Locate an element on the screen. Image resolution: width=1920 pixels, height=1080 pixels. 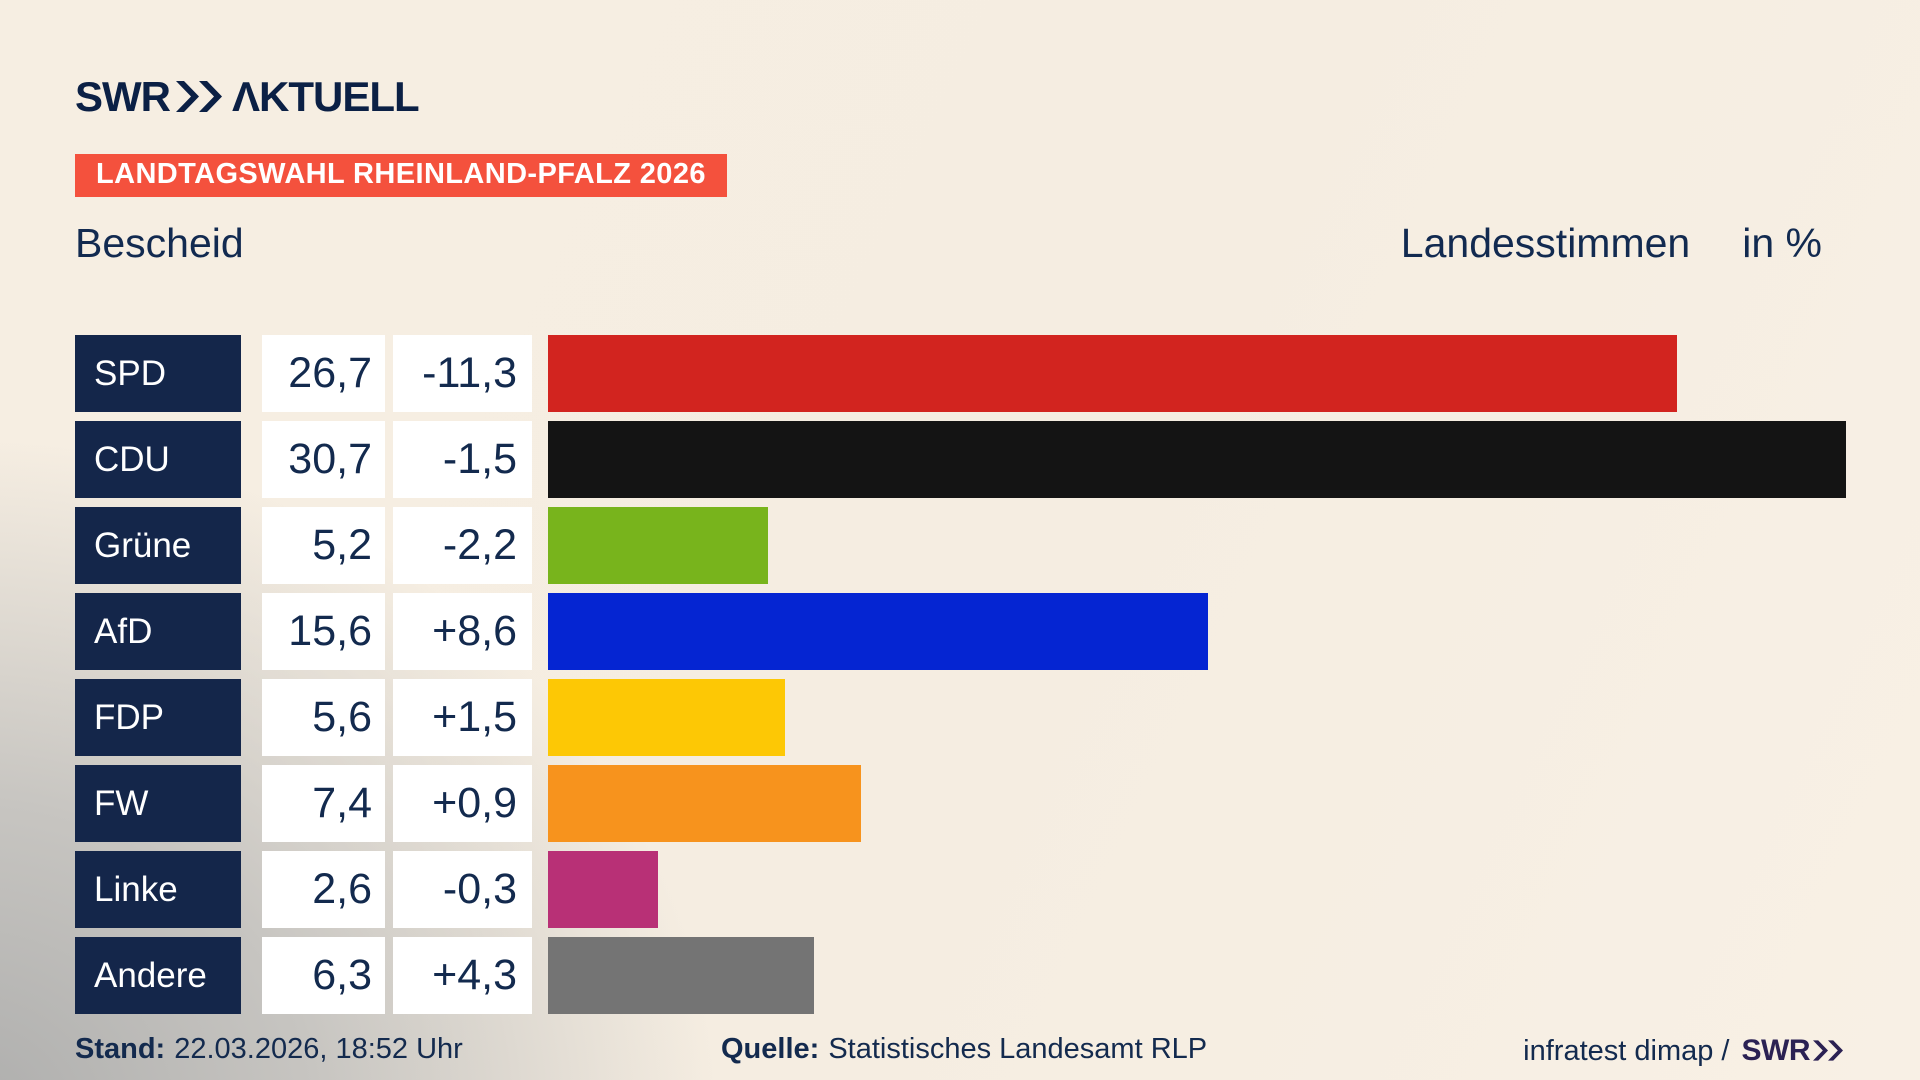
value-cell: 2,6 is located at coordinates (323, 889).